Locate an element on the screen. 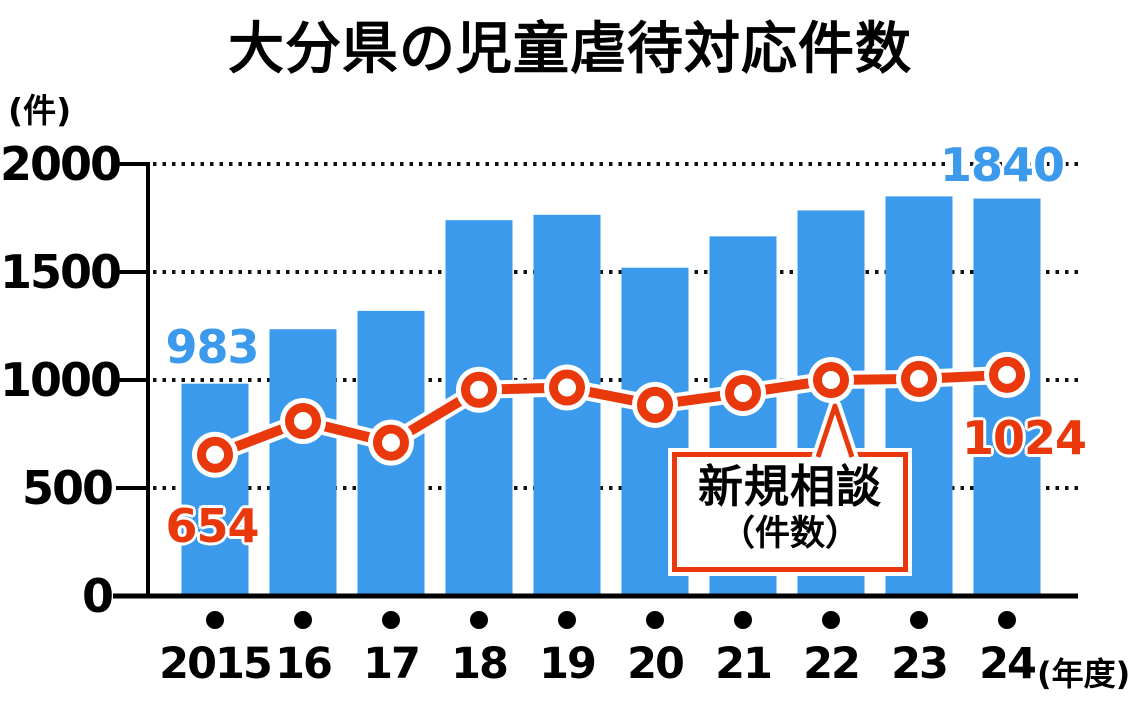 The width and height of the screenshot is (1140, 703). x-axis-label-21: 21 is located at coordinates (744, 664).